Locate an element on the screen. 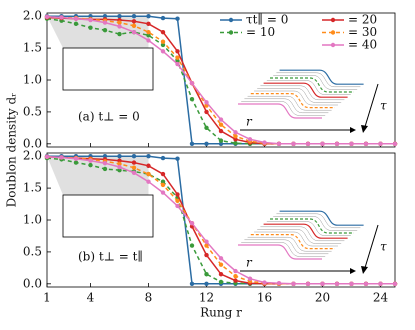 Image resolution: width=415 pixels, height=330 pixels. schematic-label: r is located at coordinates (249, 122).